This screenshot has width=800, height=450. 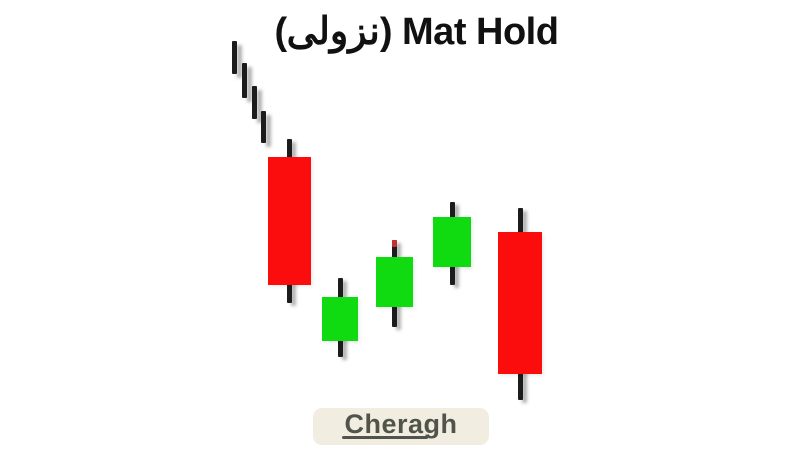 I want to click on bullish-candle-2-body, so click(x=394, y=282).